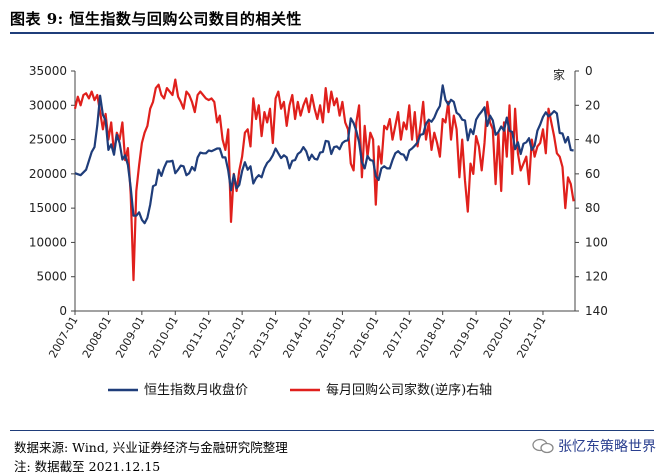 This screenshot has height=475, width=664. I want to click on date-note: 注: 数据截至 2021.12.15, so click(87, 466).